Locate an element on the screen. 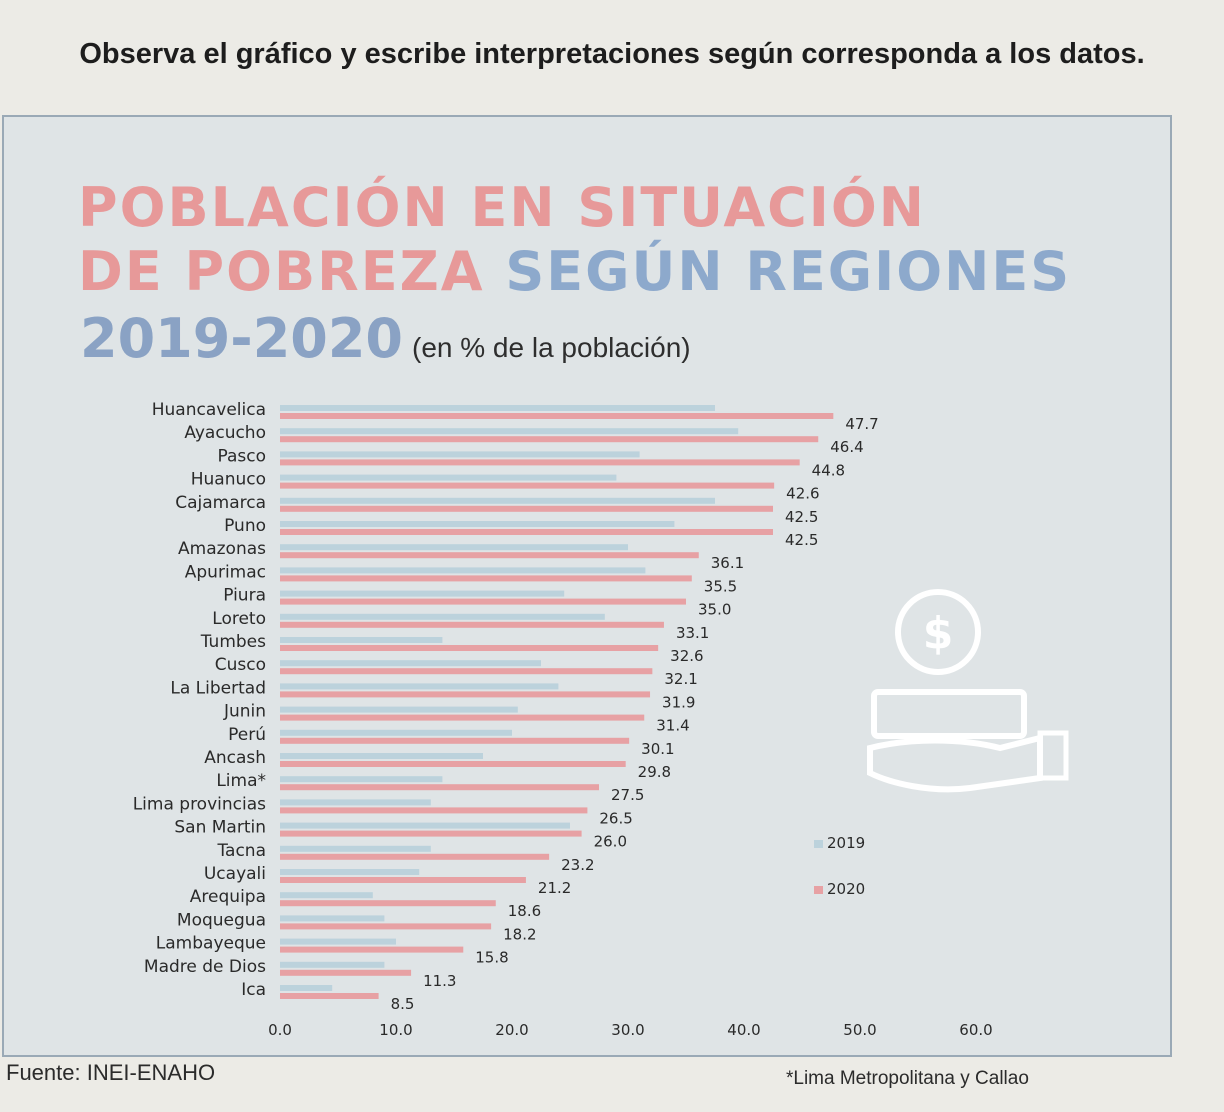 The width and height of the screenshot is (1224, 1112). value-label-2020-4: 42.5 is located at coordinates (801, 517).